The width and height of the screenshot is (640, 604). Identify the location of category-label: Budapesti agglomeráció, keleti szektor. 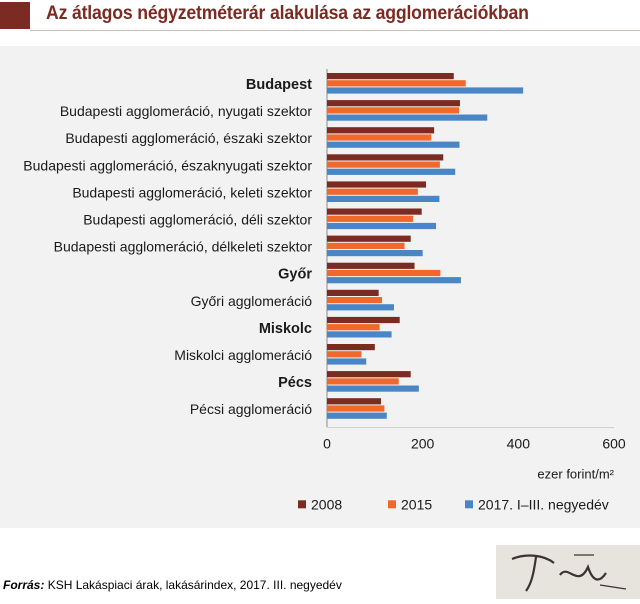
(192, 192).